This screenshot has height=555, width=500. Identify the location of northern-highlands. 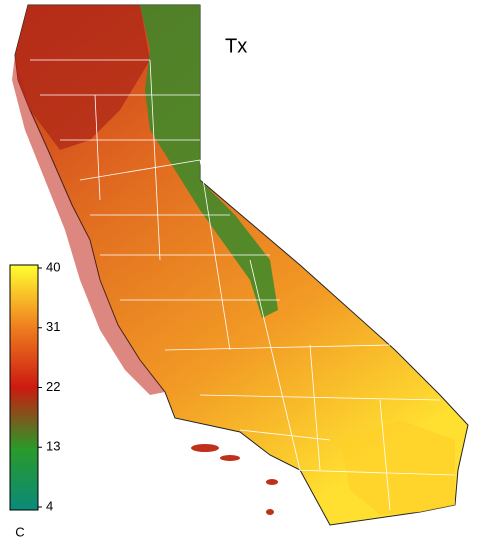
(82, 77).